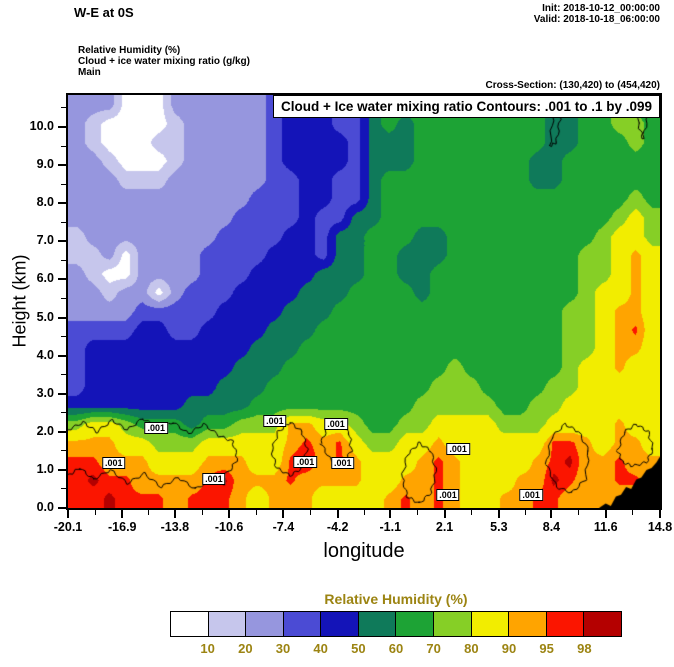 The image size is (674, 667). Describe the element at coordinates (68, 527) in the screenshot. I see `x-tick-label: -20.1` at that location.